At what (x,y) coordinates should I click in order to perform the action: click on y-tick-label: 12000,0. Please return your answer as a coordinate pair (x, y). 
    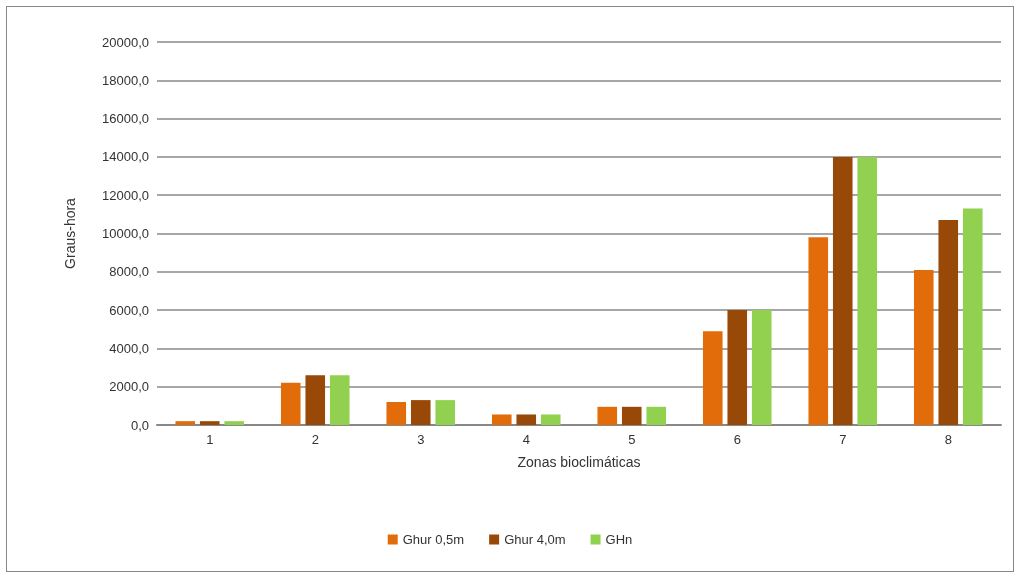
    Looking at the image, I should click on (125, 195).